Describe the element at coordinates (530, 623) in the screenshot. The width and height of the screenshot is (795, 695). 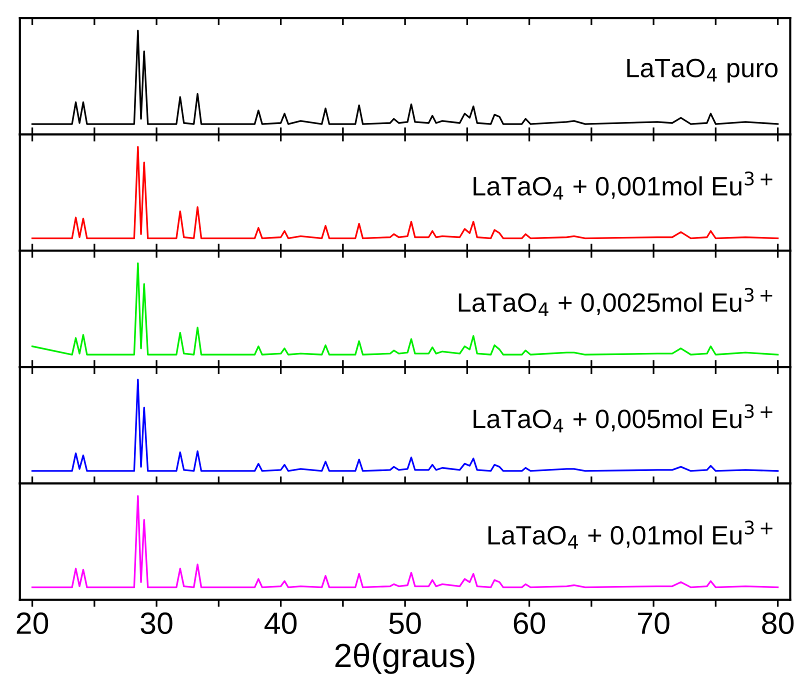
I see `x-tick-label: 60` at that location.